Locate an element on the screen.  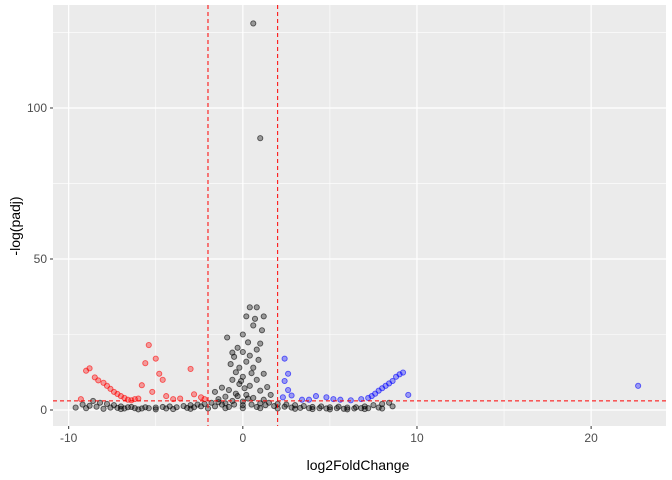
x-tick-label: 20 is located at coordinates (591, 438).